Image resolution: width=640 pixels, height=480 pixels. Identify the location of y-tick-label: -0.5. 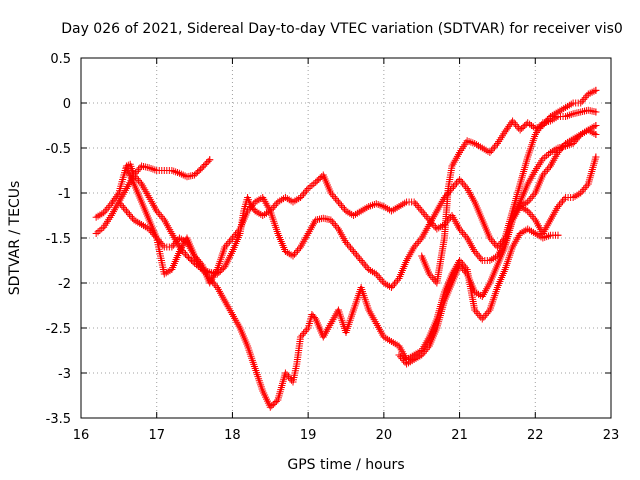
(58, 149).